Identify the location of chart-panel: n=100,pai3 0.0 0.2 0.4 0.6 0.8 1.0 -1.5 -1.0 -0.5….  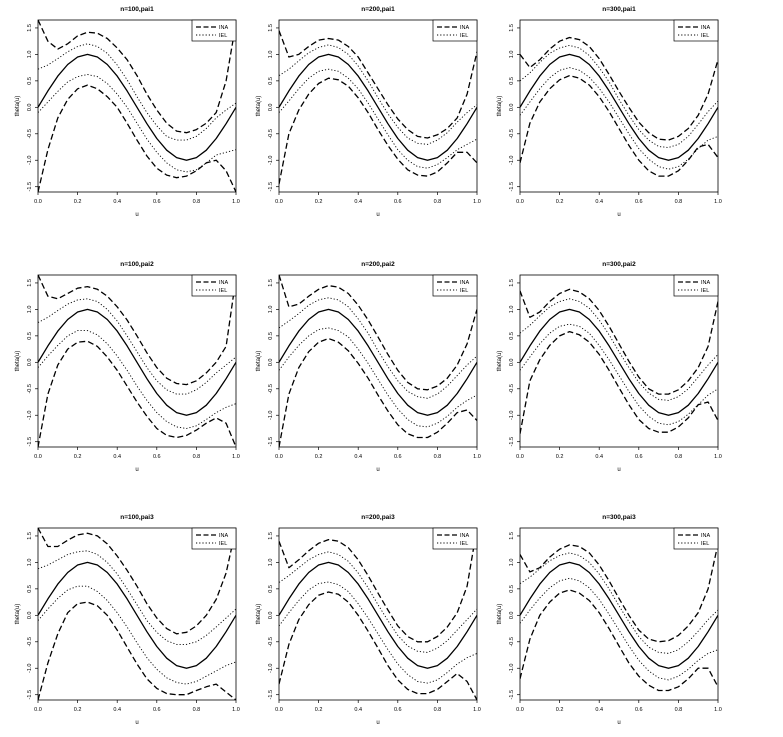
(127, 620).